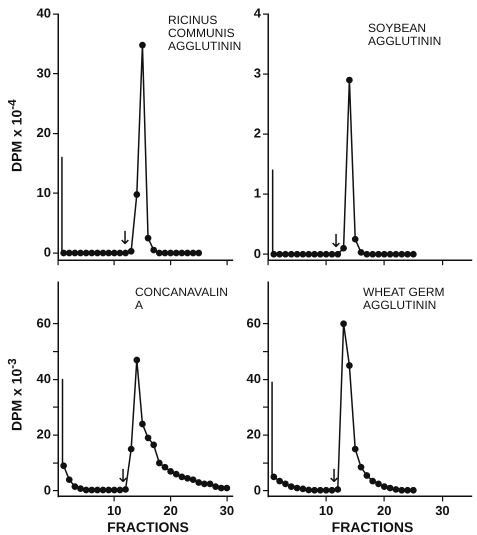 This screenshot has width=477, height=535. What do you see at coordinates (405, 34) in the screenshot?
I see `text: SOYBEAN AGGLUTININ` at bounding box center [405, 34].